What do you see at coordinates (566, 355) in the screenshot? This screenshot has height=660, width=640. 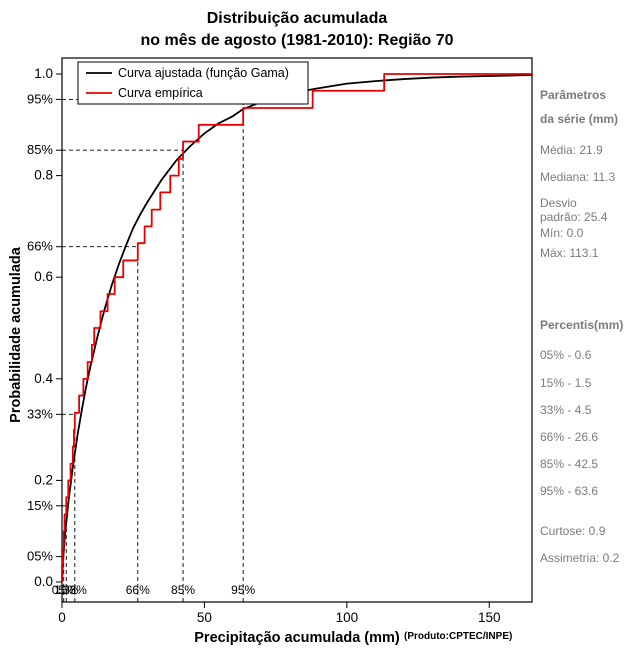 I see `percentil-05: 05% - 0.6` at bounding box center [566, 355].